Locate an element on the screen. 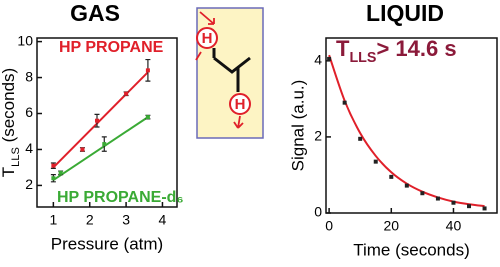  series-label: HP PROPANE-d₆ is located at coordinates (120, 197).